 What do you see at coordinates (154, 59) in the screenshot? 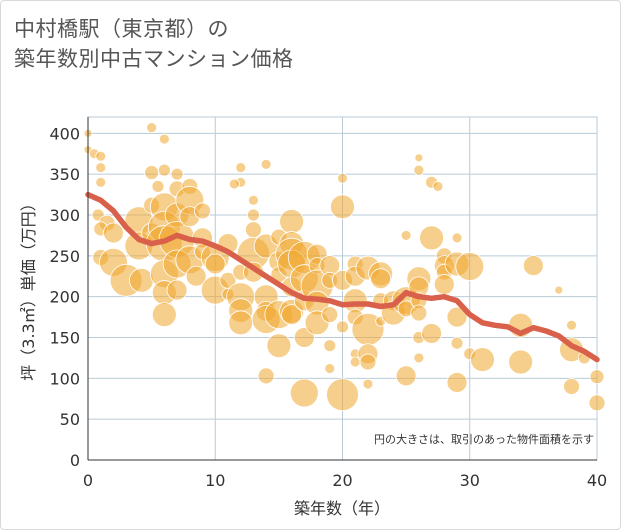
I see `chart-title-line-2: 築年数別中古マンション価格` at bounding box center [154, 59].